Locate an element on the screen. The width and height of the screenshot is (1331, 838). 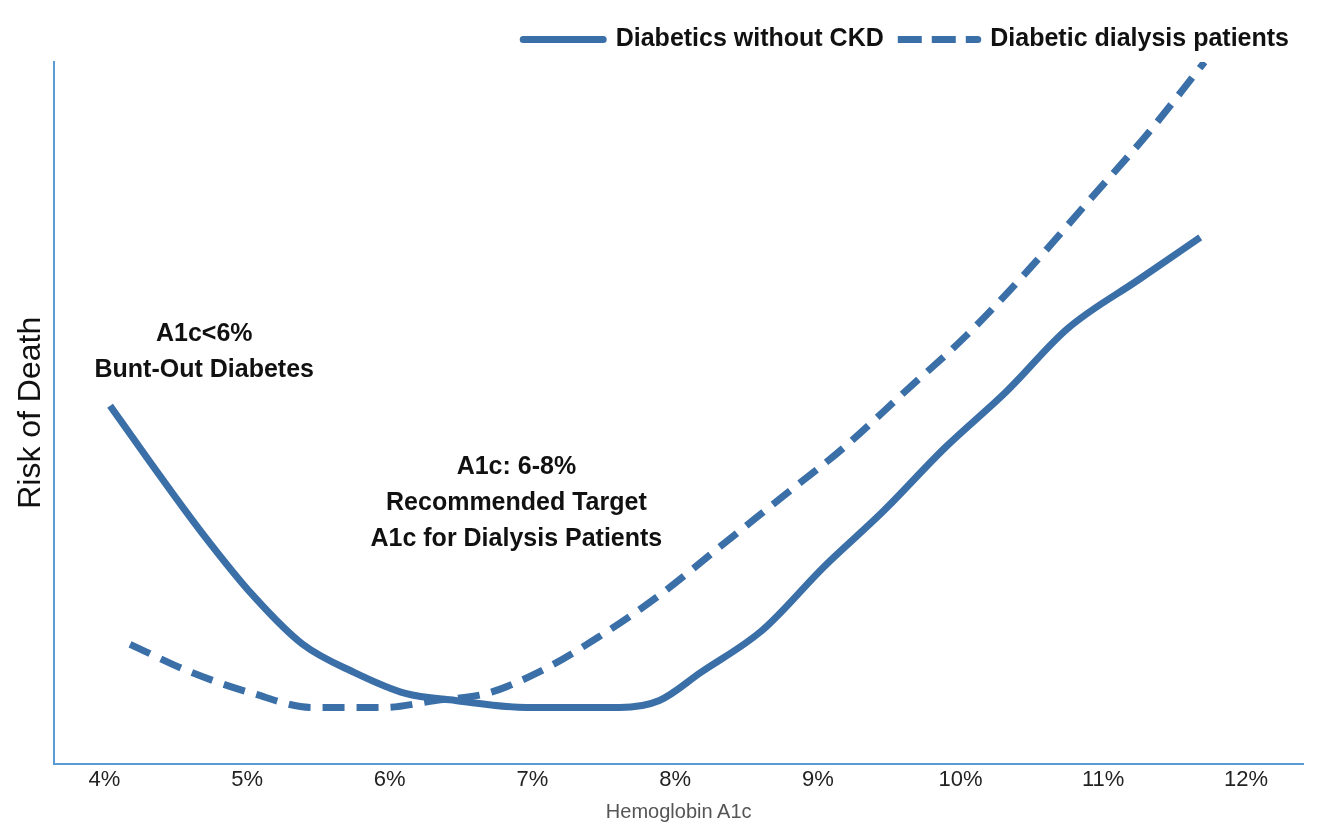
x-axis-title: Hemoglobin A1c is located at coordinates (678, 810).